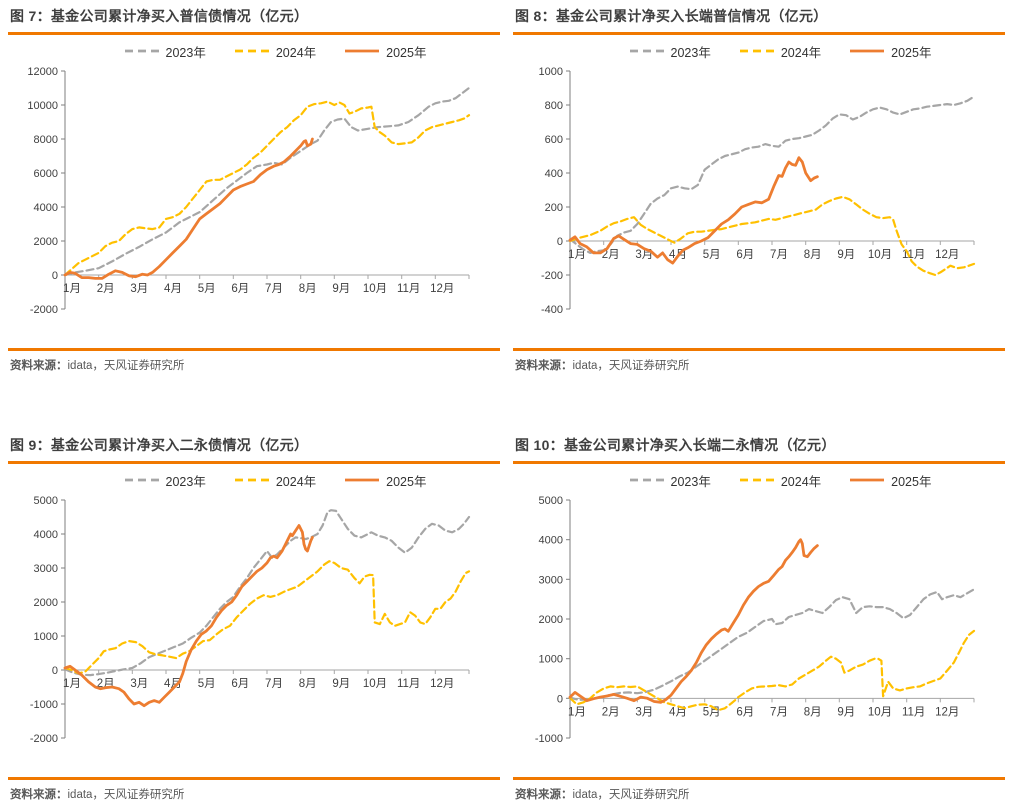 The width and height of the screenshot is (1011, 807). I want to click on figure-title: 图 8：基金公司累计净买入长端普信情况（亿元）, so click(671, 16).